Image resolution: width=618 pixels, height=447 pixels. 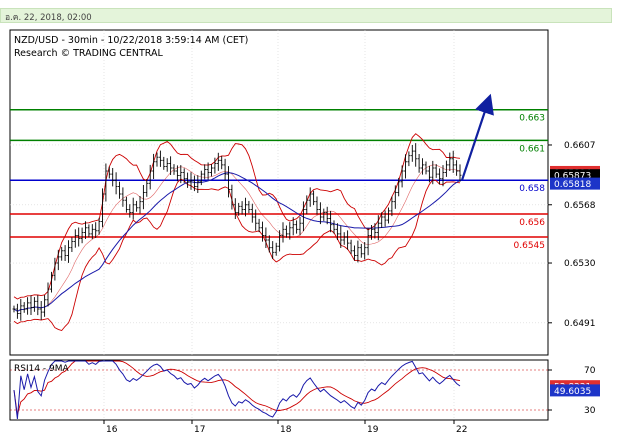 I want to click on level-label-0.658: 0.658, so click(x=532, y=189).